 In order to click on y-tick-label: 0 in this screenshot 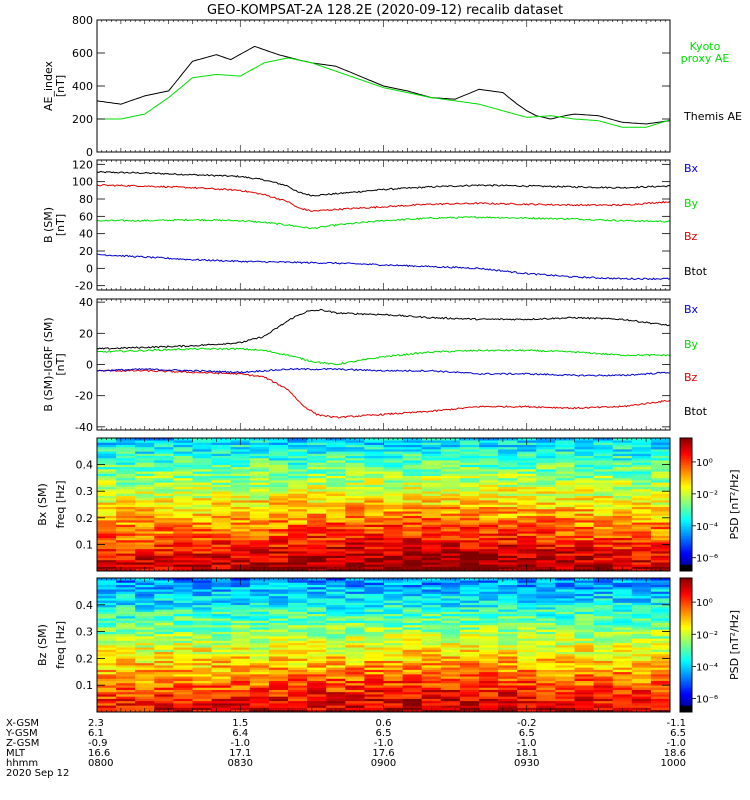, I will do `click(89, 152)`.